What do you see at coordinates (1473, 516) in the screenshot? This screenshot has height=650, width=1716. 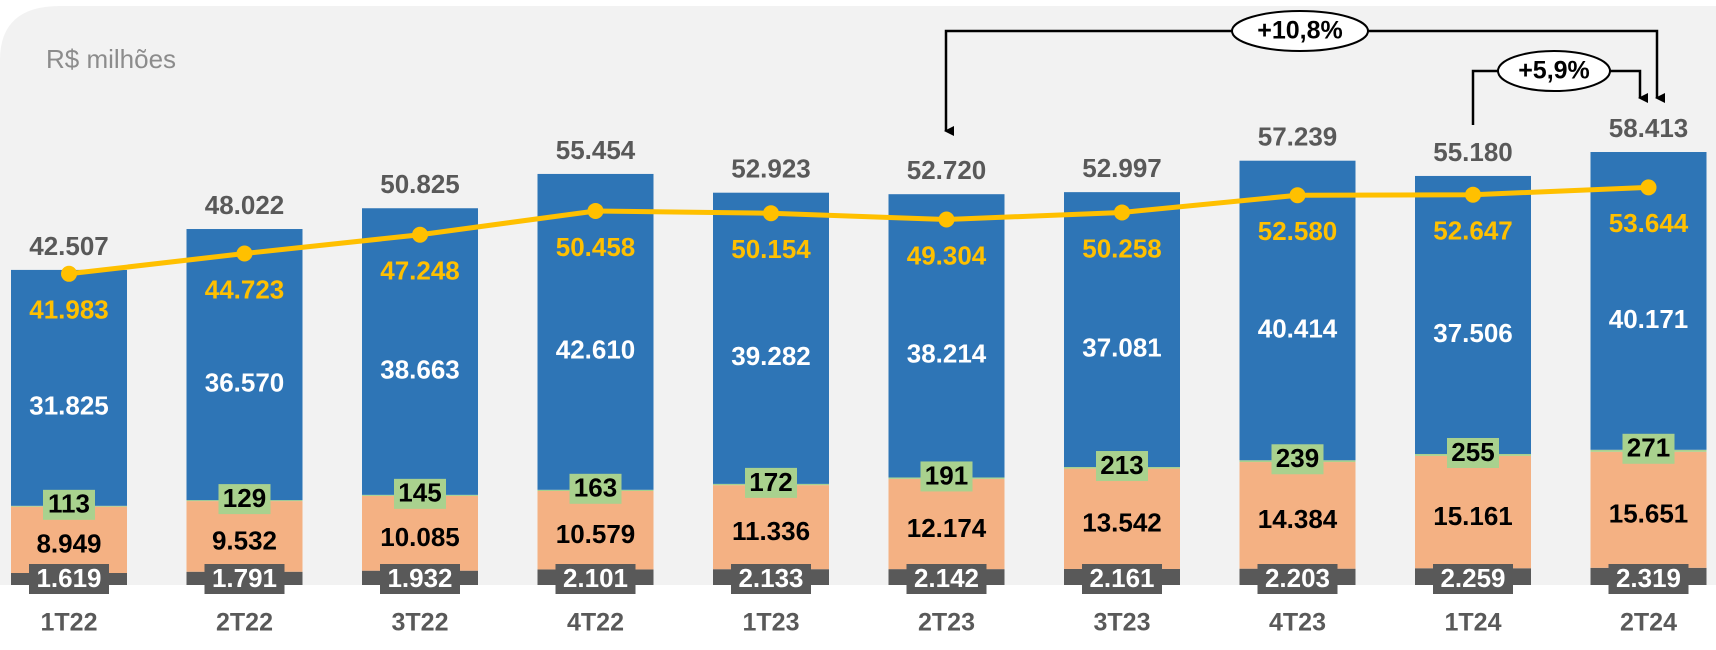 I see `value-label: 15.161` at bounding box center [1473, 516].